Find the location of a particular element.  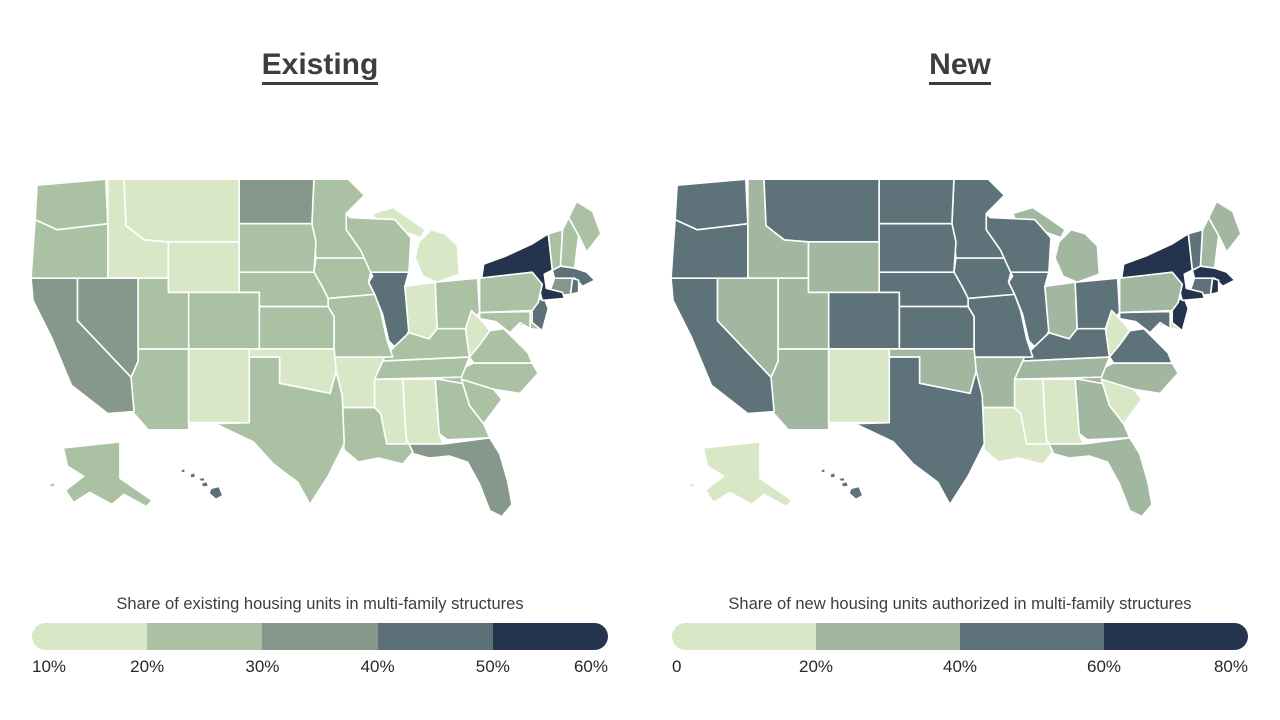

legend-tick-label: 0 is located at coordinates (677, 666).